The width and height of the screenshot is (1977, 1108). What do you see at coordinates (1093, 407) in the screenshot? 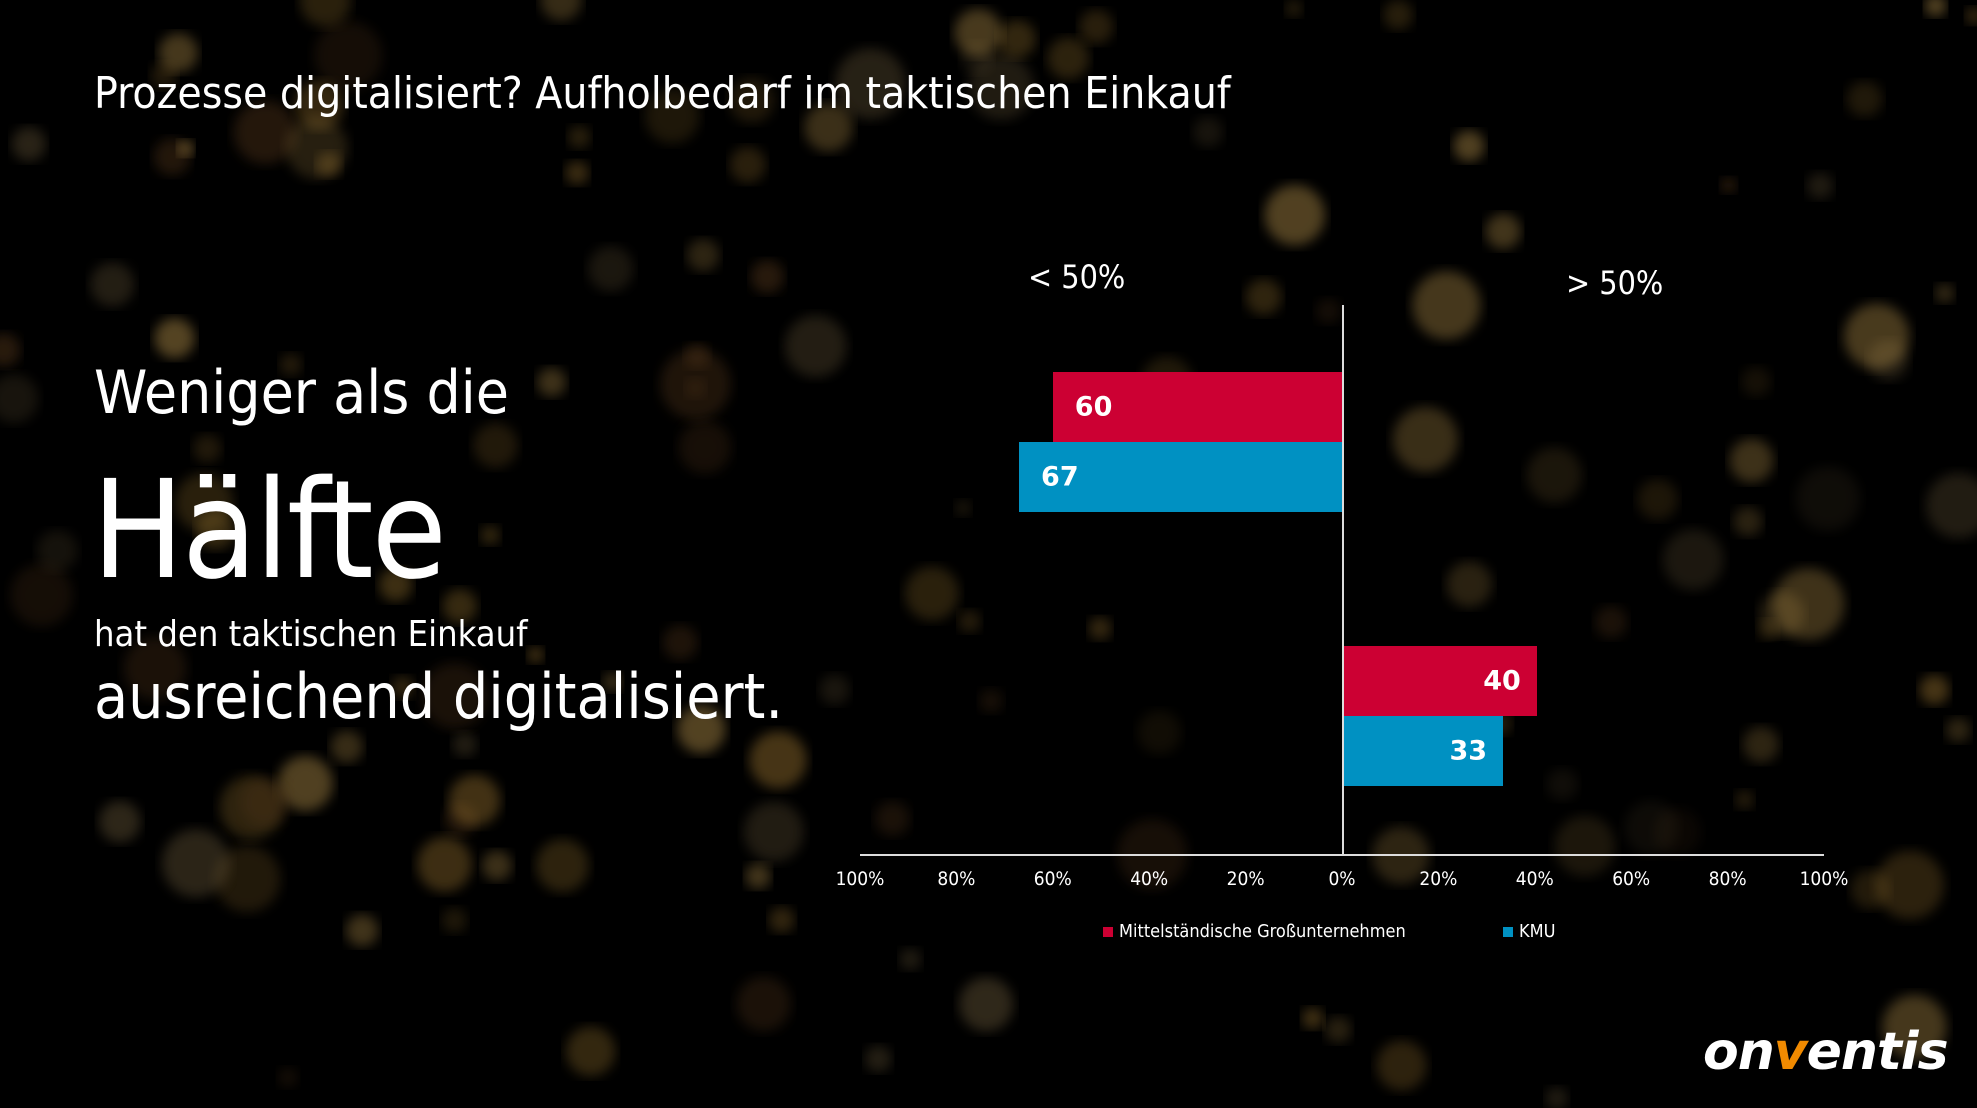
I see `data-label: 60` at bounding box center [1093, 407].